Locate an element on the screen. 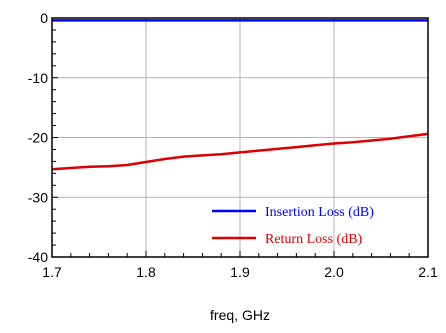 This screenshot has width=446, height=333. y-tick-label: -10 is located at coordinates (38, 78).